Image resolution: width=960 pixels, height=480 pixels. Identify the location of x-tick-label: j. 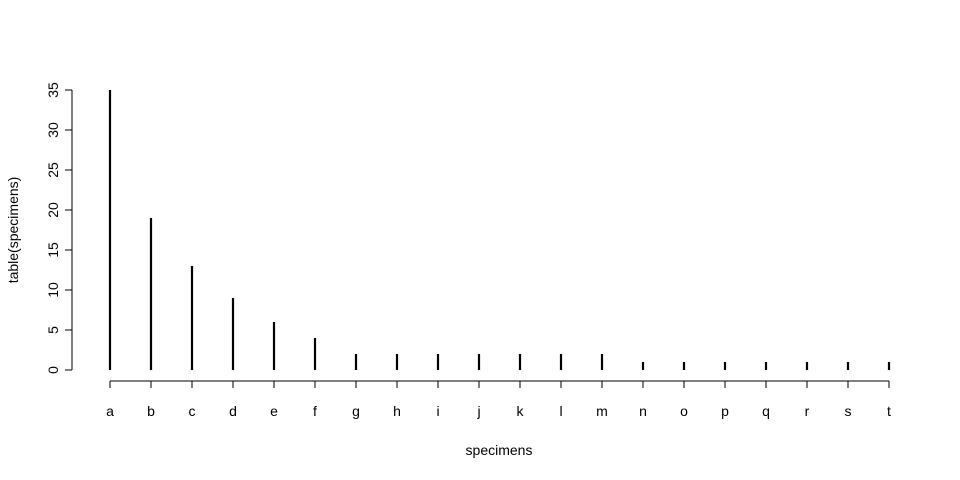
(478, 411).